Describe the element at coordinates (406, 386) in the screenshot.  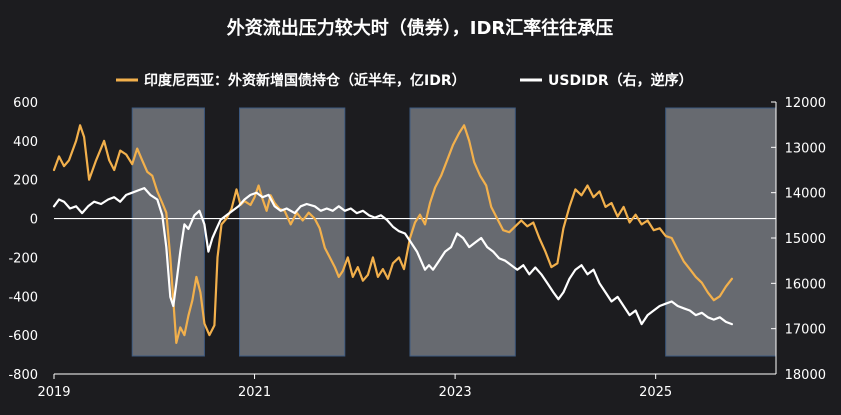
I see `x-axis: 2019 2021 2023 2025` at that location.